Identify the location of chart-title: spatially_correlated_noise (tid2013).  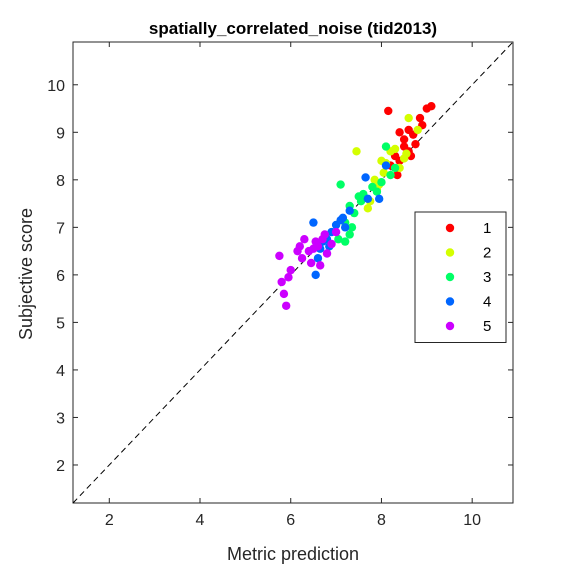
(293, 28).